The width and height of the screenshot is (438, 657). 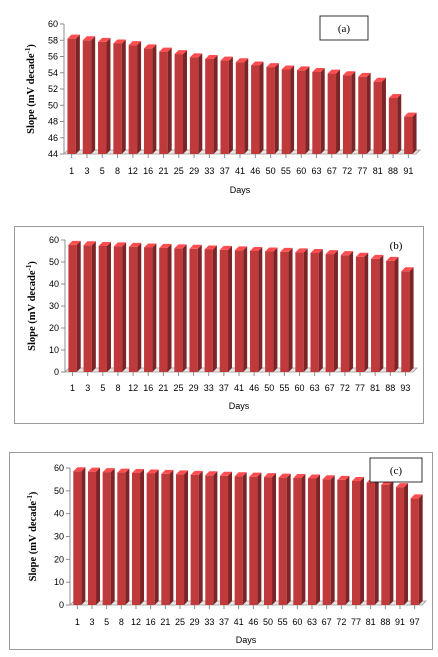 What do you see at coordinates (72, 388) in the screenshot?
I see `x-tick-label: 1` at bounding box center [72, 388].